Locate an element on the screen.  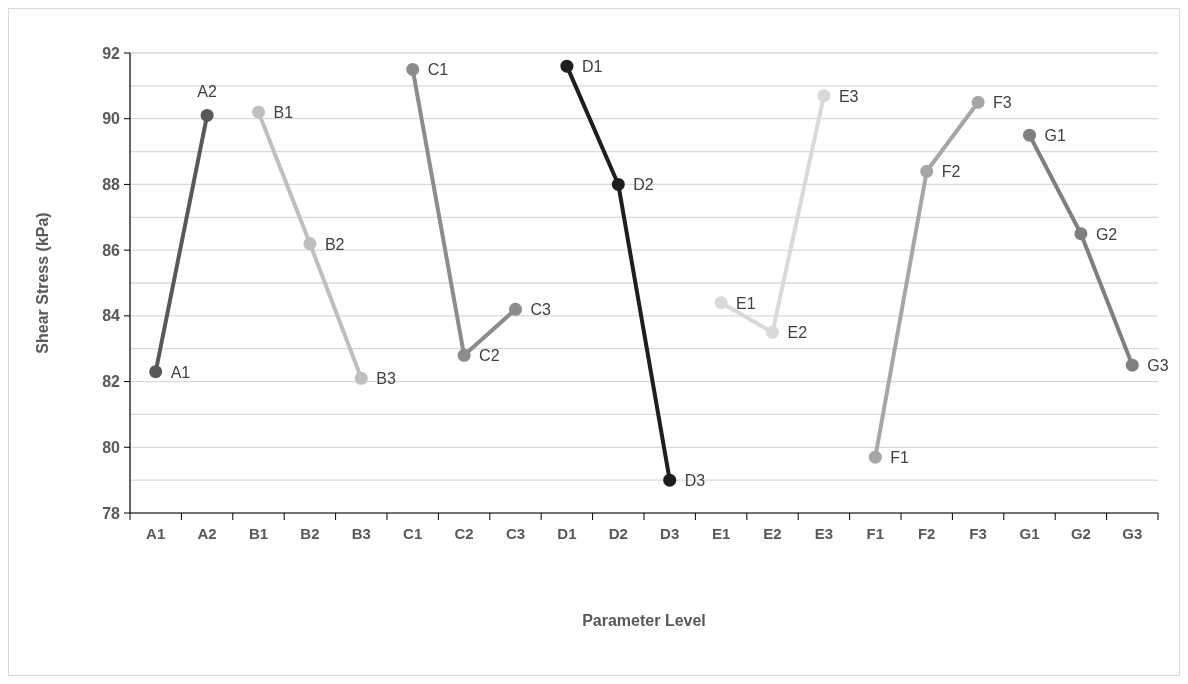
x-tick-label: B1 is located at coordinates (258, 533).